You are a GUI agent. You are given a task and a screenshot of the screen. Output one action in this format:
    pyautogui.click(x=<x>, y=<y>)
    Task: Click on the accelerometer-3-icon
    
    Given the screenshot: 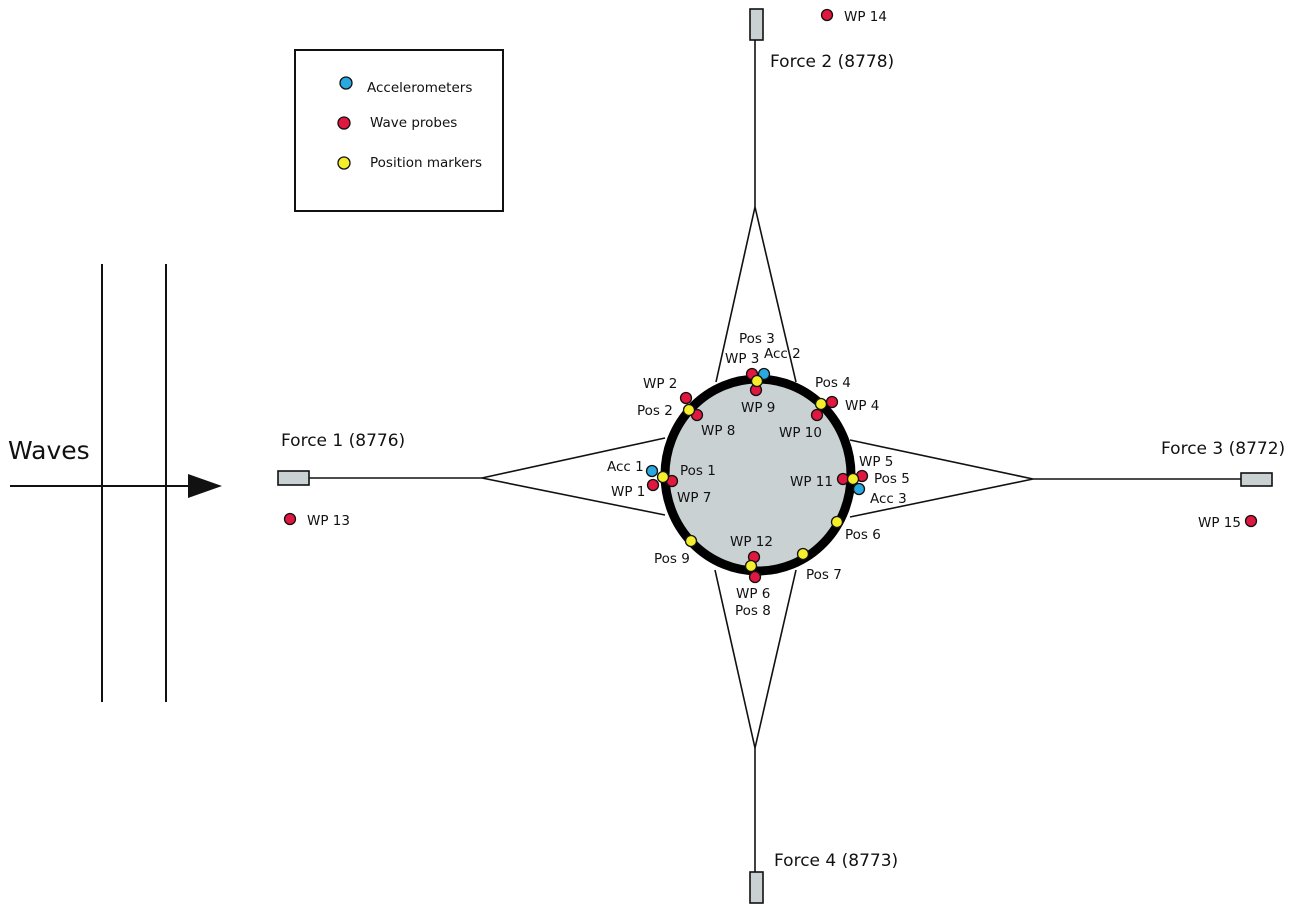 What is the action you would take?
    pyautogui.click(x=859, y=489)
    